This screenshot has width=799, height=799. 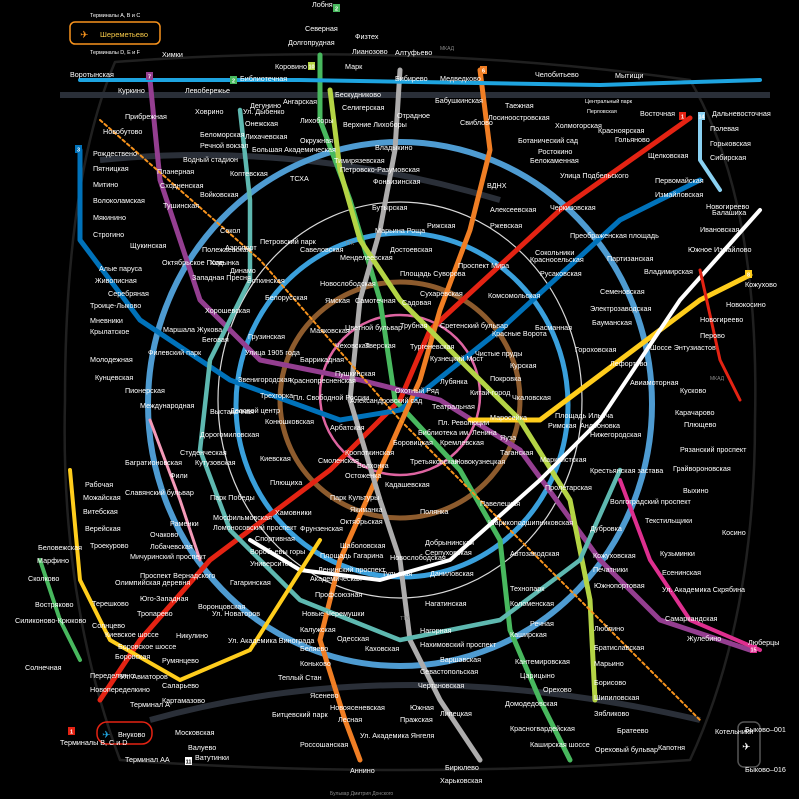 What do you see at coordinates (562, 425) in the screenshot?
I see `station-rimskaya: Римская` at bounding box center [562, 425].